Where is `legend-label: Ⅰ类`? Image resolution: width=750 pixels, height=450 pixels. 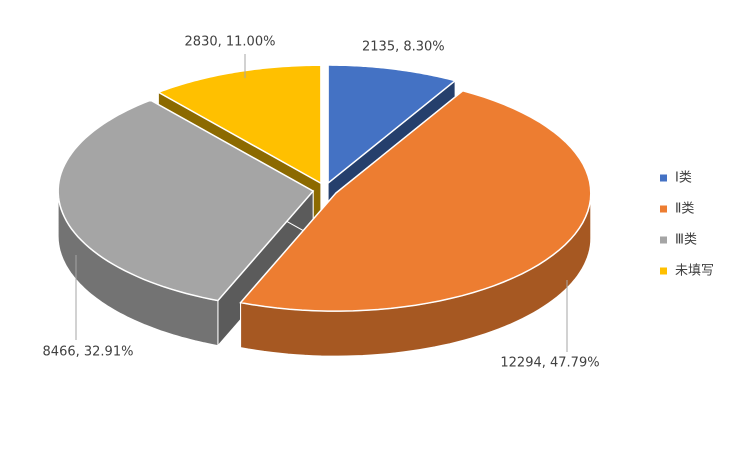 legend-label: Ⅰ类 is located at coordinates (683, 178).